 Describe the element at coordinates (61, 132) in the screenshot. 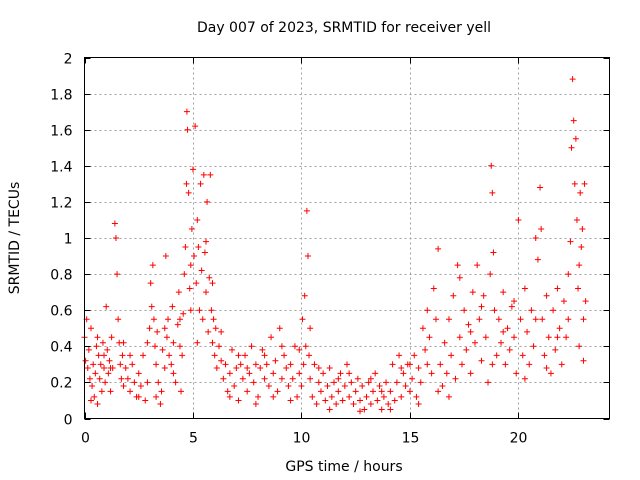

I see `y-tick-label: 1.6` at that location.